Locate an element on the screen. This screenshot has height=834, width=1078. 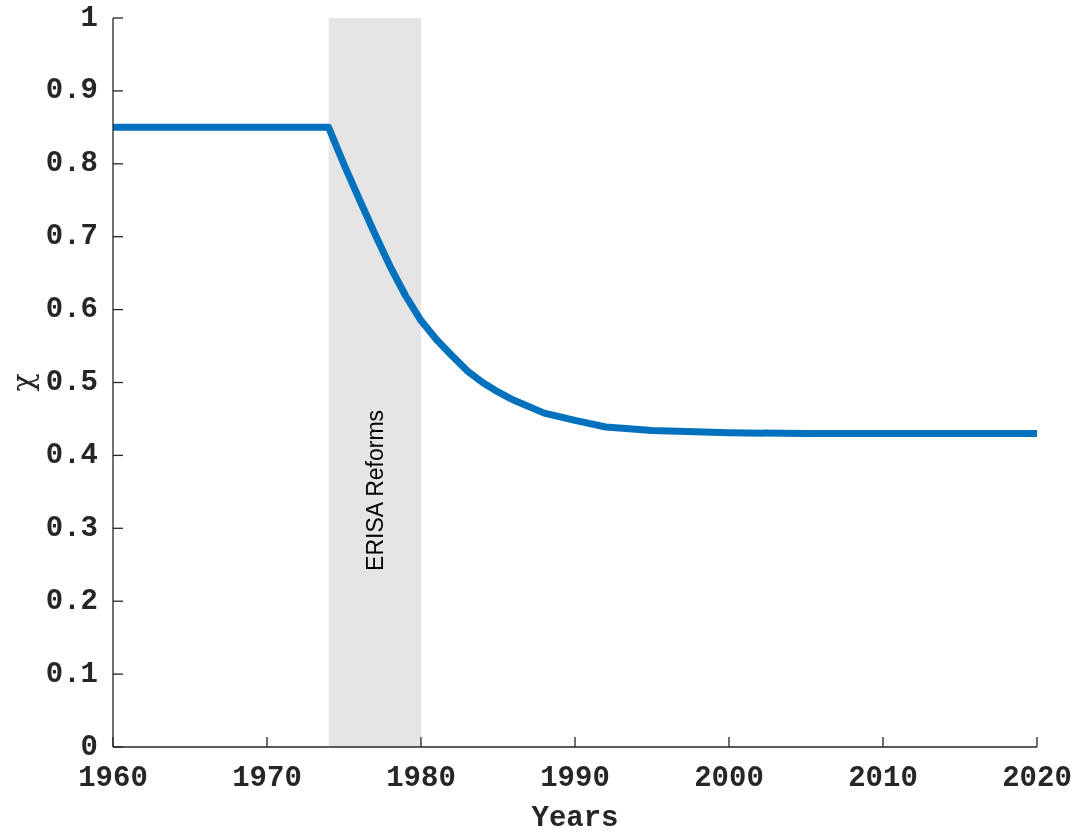
y-tick-label: 0.5 is located at coordinates (71, 382).